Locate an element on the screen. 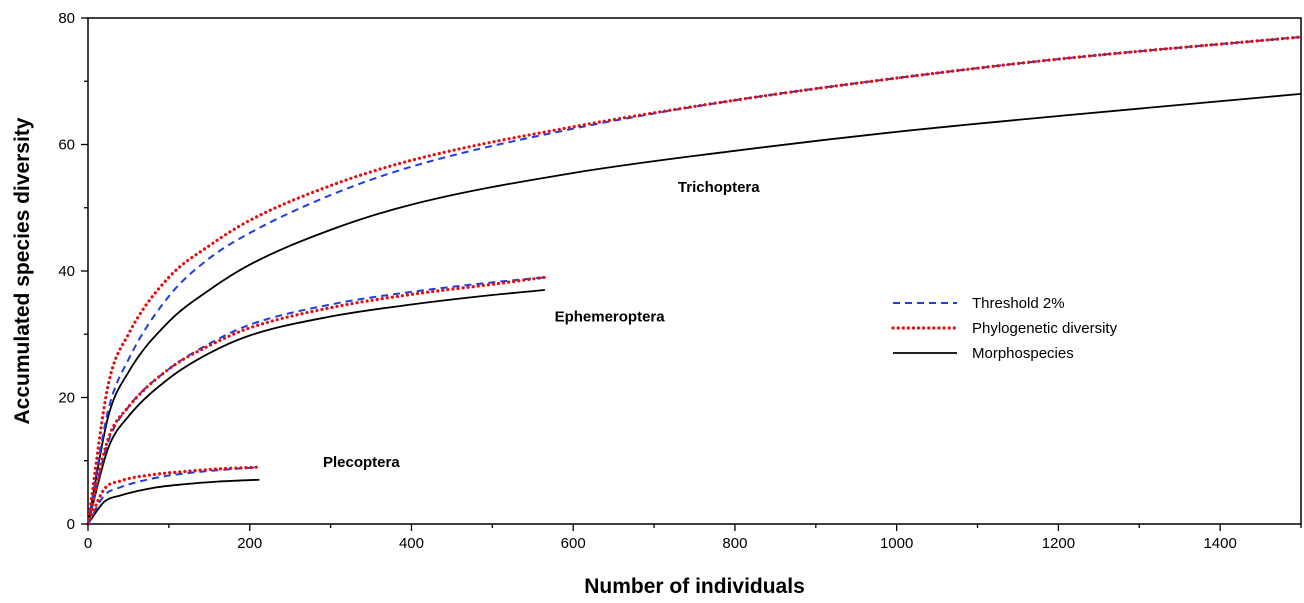 The image size is (1304, 603). x-tick-label: 600 is located at coordinates (573, 543).